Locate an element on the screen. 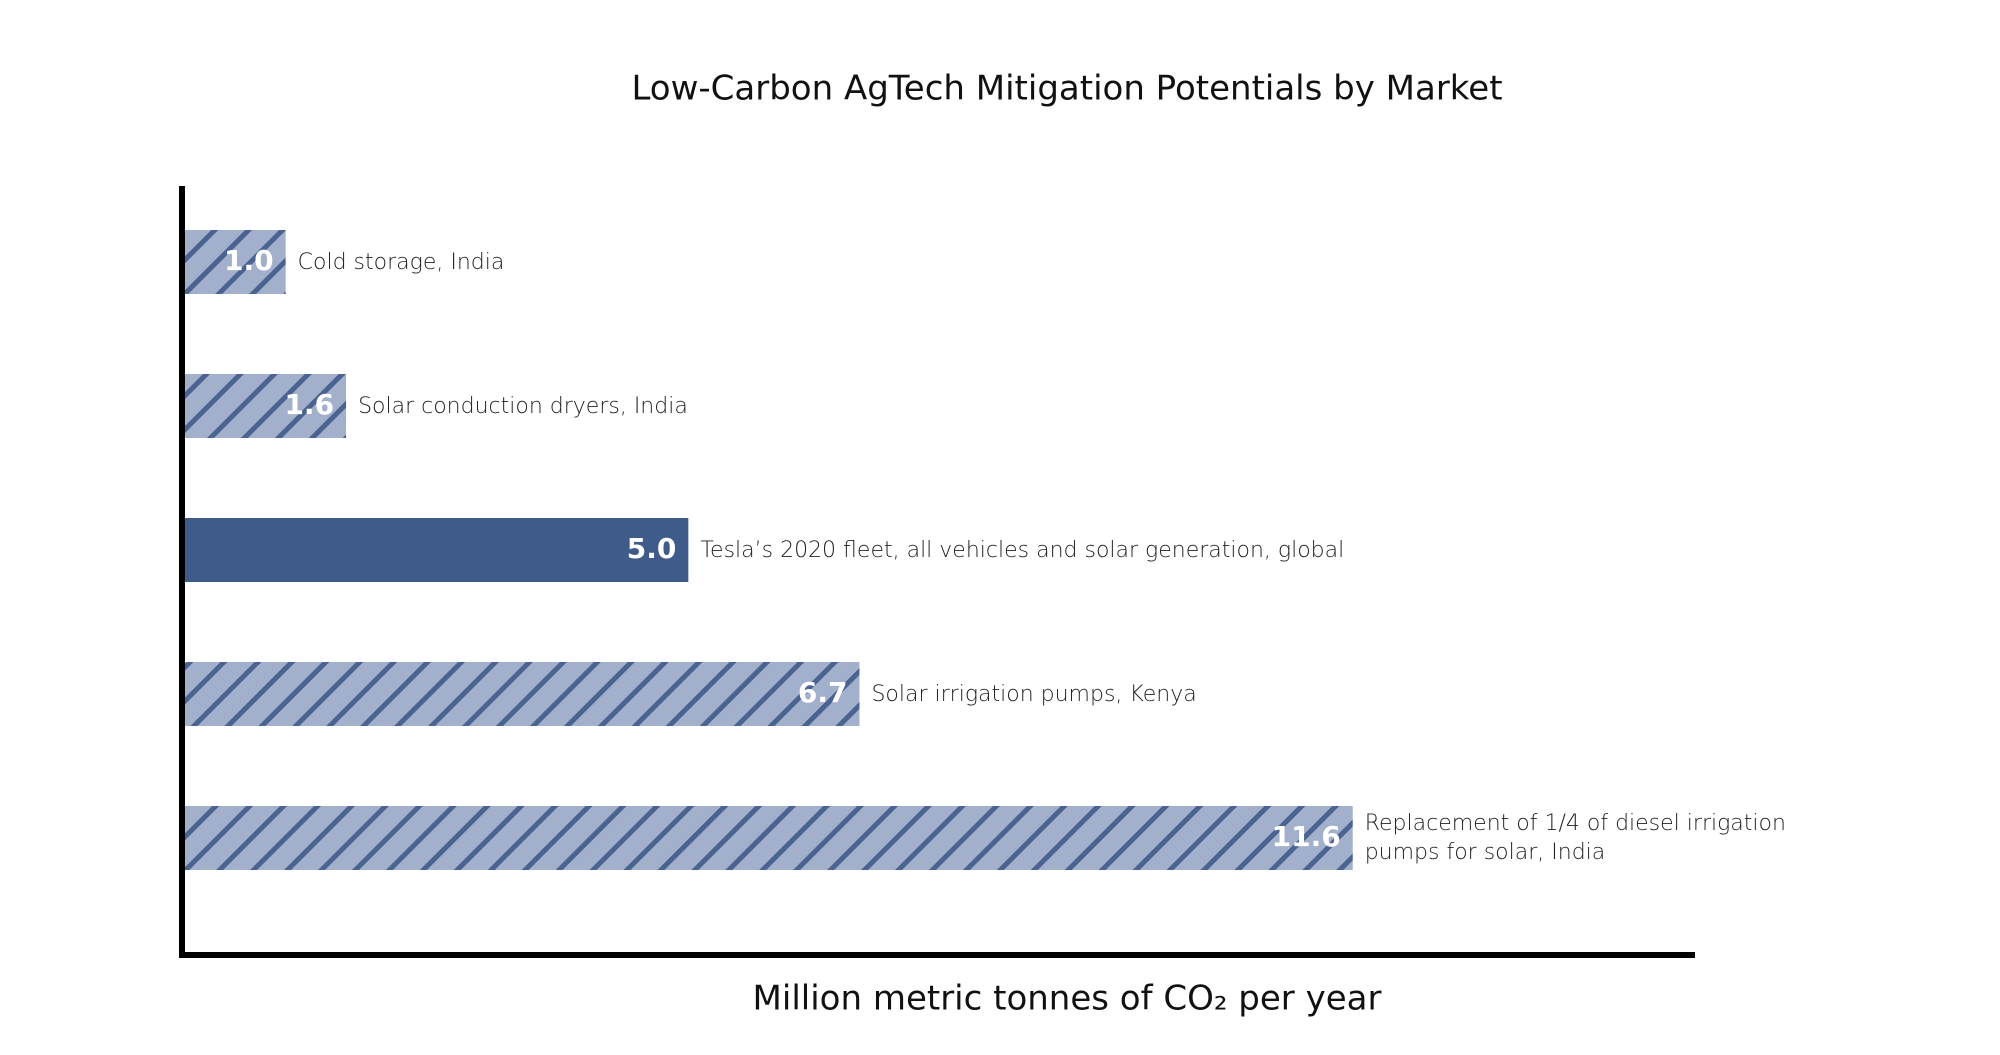 This screenshot has height=1055, width=2000. category-label-wrap: Solar conduction dryers, India is located at coordinates (858, 406).